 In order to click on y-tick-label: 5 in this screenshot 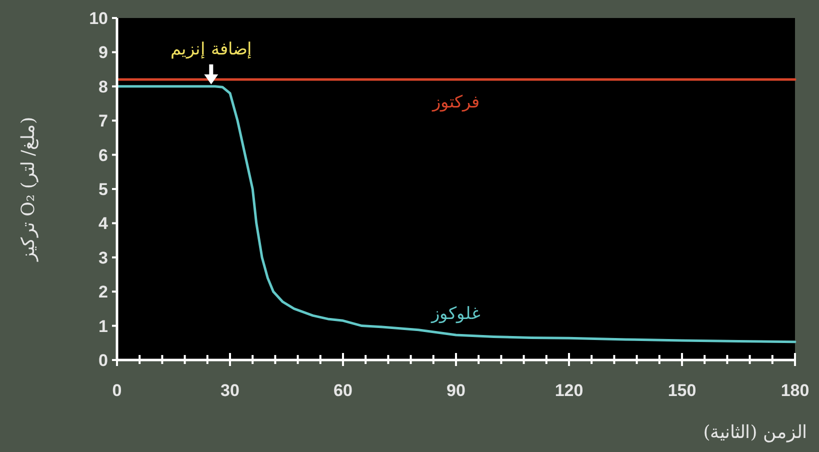, I will do `click(103, 189)`.